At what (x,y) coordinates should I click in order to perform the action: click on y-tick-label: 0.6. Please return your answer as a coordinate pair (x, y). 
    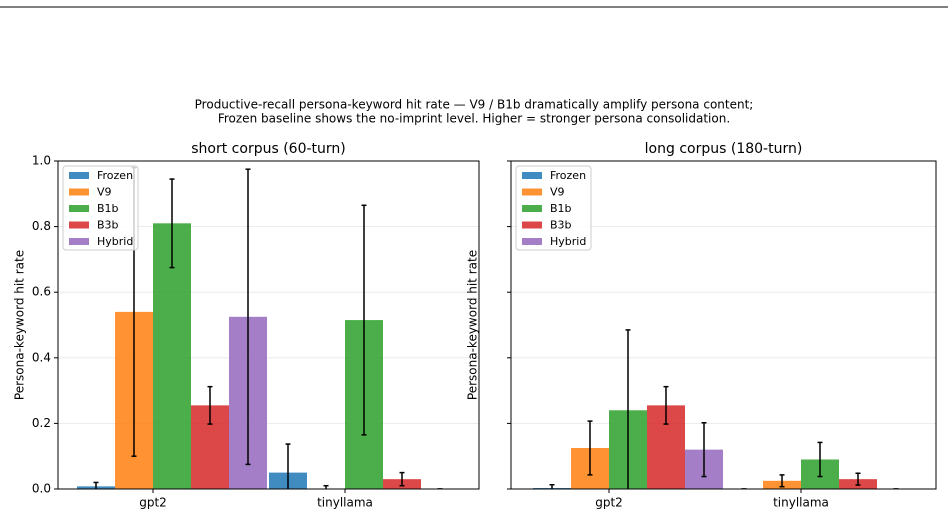
    Looking at the image, I should click on (41, 292).